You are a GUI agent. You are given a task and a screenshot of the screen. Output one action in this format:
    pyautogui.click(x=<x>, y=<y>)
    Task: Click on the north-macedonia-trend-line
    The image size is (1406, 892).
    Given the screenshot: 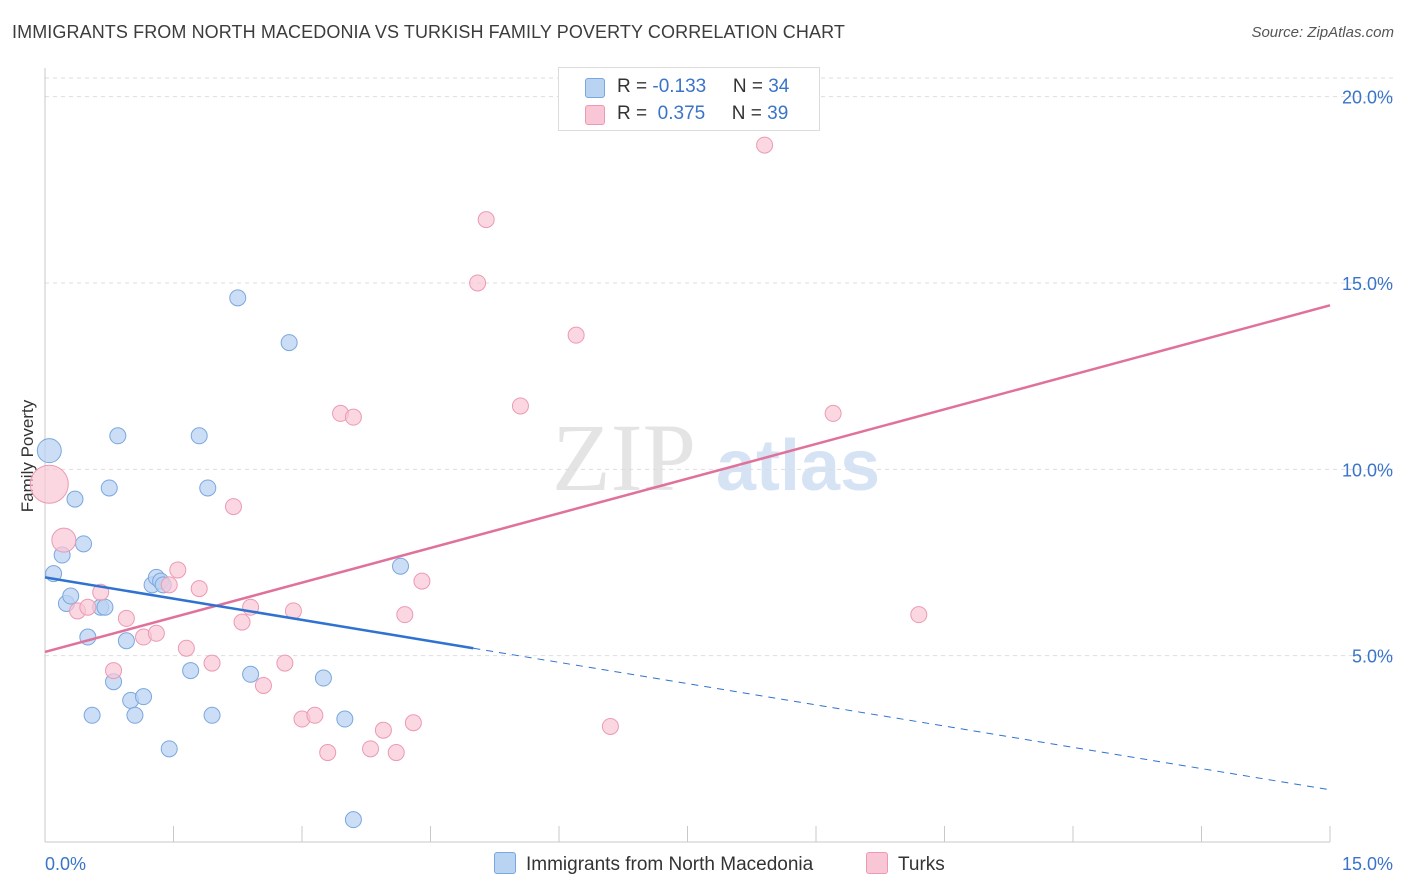 What is the action you would take?
    pyautogui.click(x=259, y=613)
    